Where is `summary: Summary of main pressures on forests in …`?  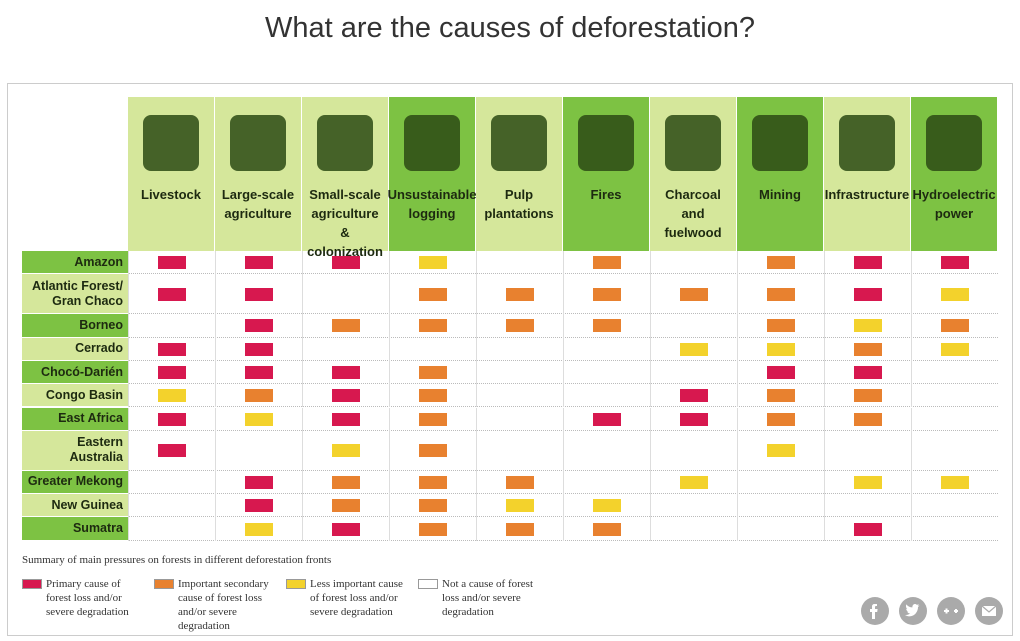 summary: Summary of main pressures on forests in … is located at coordinates (177, 559).